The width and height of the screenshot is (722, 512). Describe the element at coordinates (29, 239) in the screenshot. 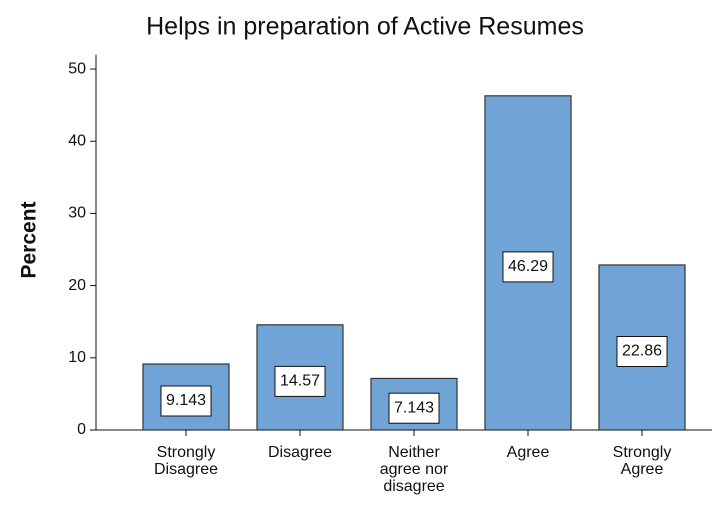

I see `y-axis-label: Percent` at that location.